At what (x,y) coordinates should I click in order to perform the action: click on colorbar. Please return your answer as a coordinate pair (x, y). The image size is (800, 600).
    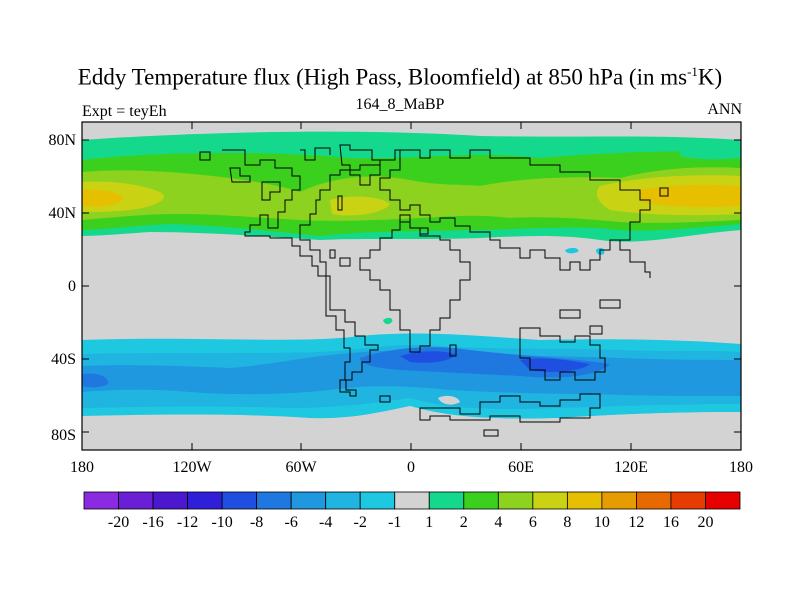
    Looking at the image, I should click on (412, 500).